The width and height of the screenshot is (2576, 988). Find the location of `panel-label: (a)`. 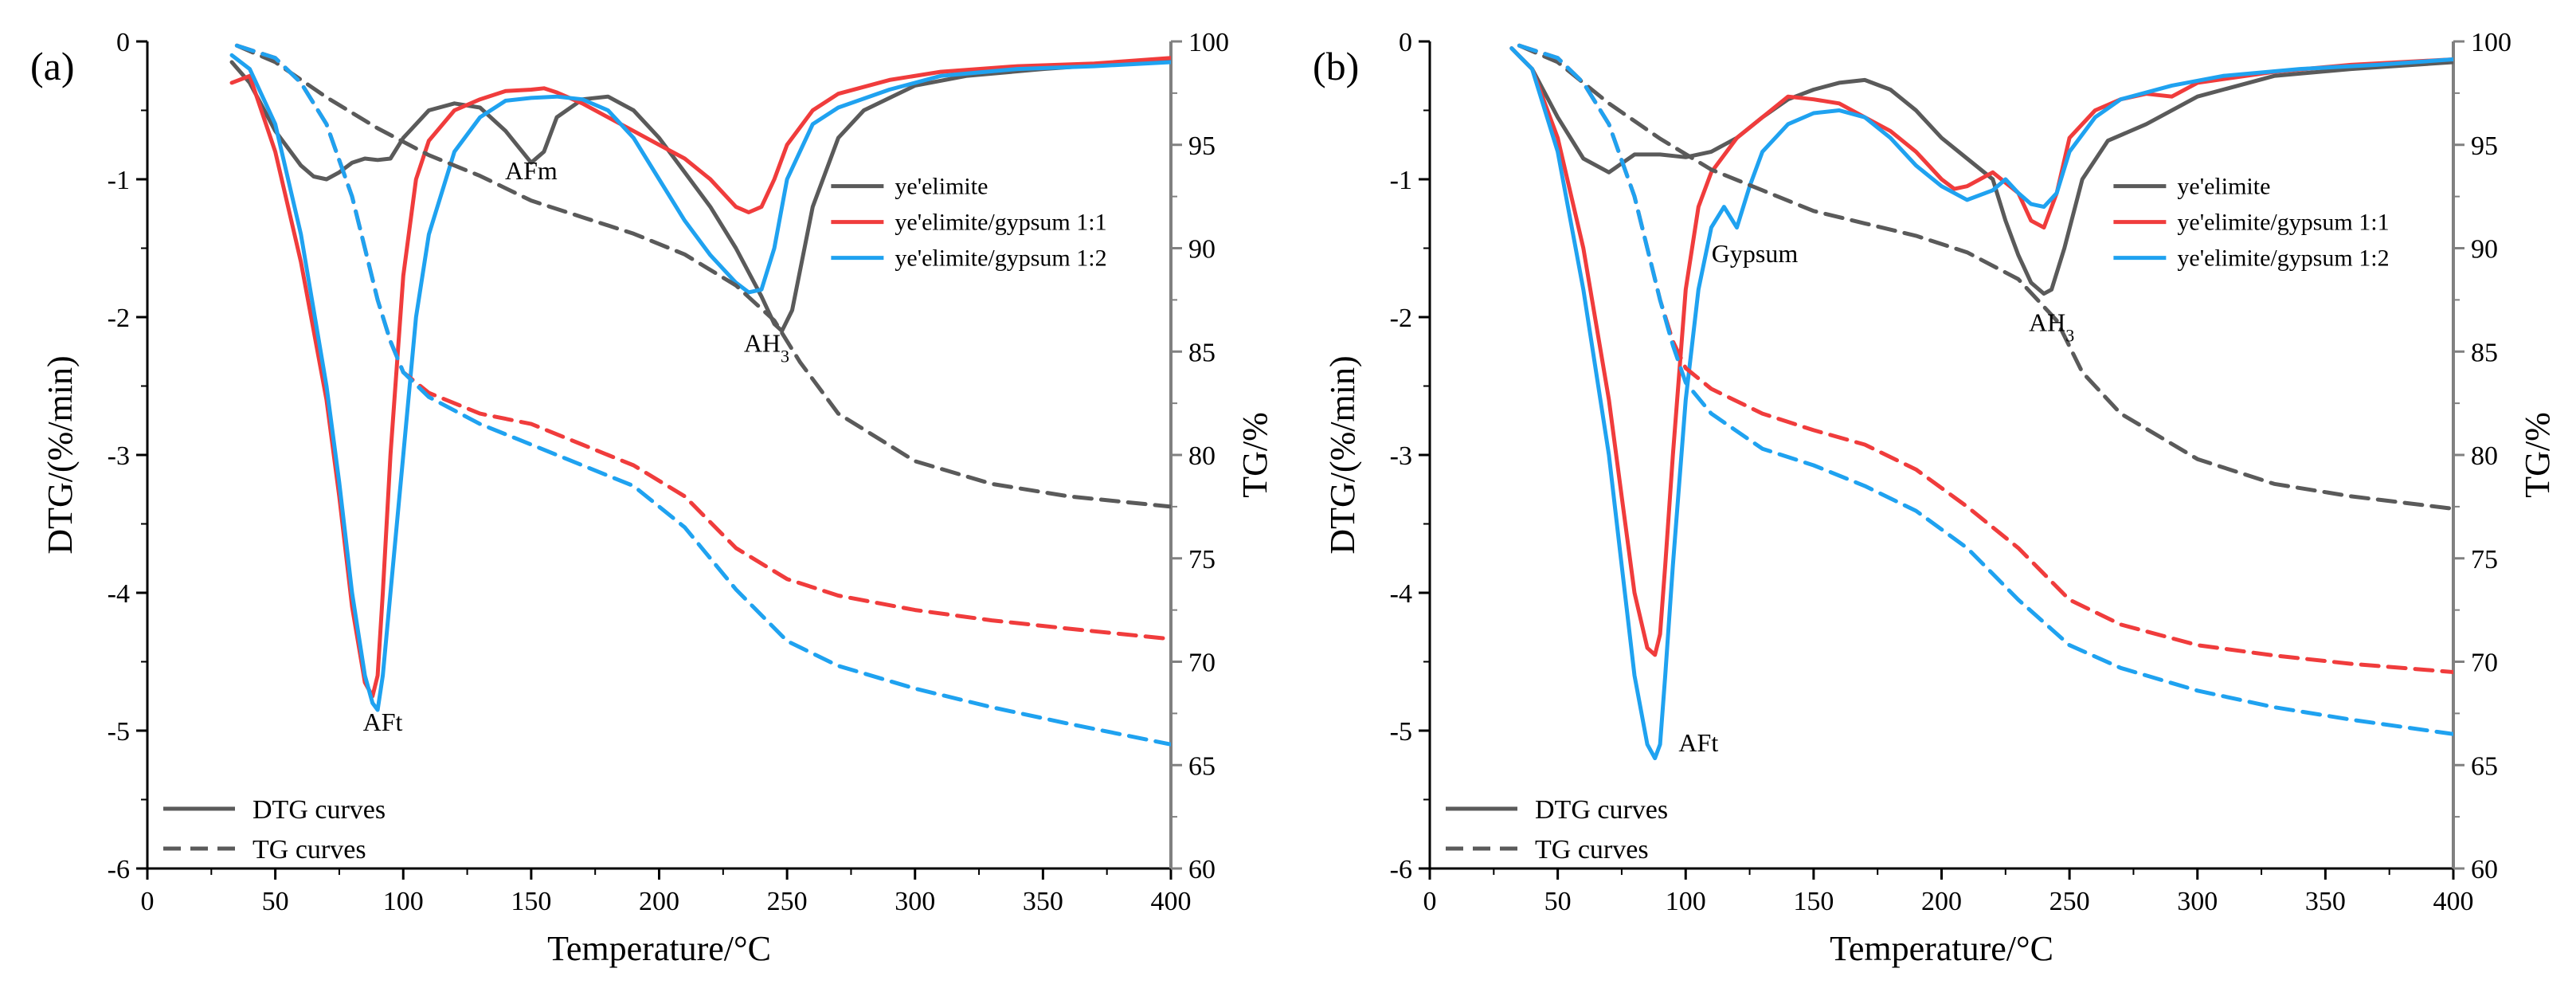

panel-label: (a) is located at coordinates (52, 66).